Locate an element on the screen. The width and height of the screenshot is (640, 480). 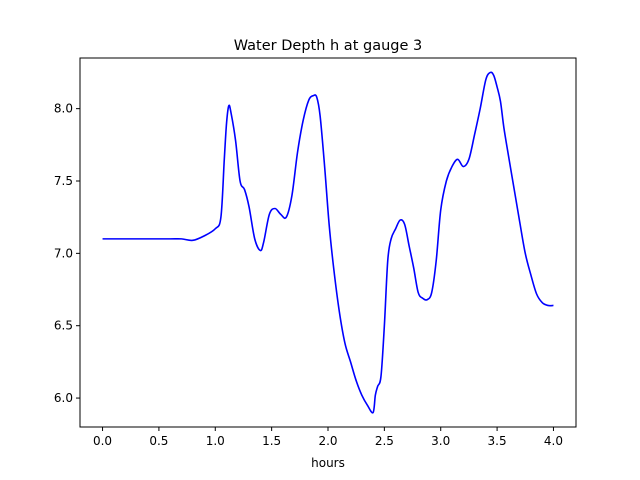
y-tick-label: 7.0 is located at coordinates (63, 253).